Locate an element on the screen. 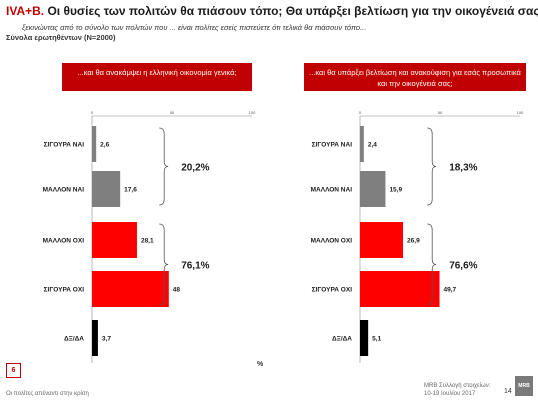 The width and height of the screenshot is (538, 403). value-label: 48 is located at coordinates (177, 290).